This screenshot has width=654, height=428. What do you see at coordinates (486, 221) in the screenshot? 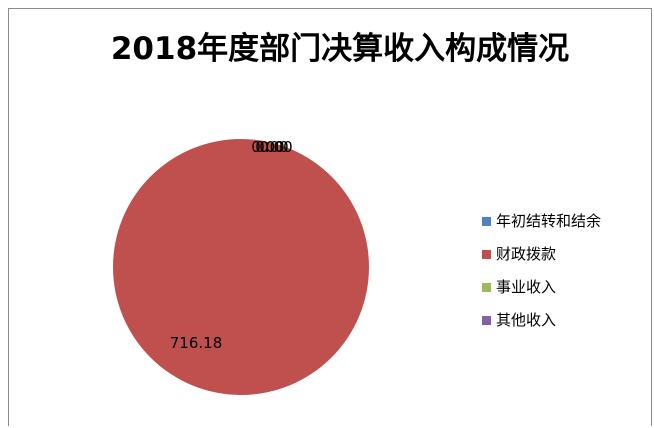
I see `legend-swatch-carryover` at bounding box center [486, 221].